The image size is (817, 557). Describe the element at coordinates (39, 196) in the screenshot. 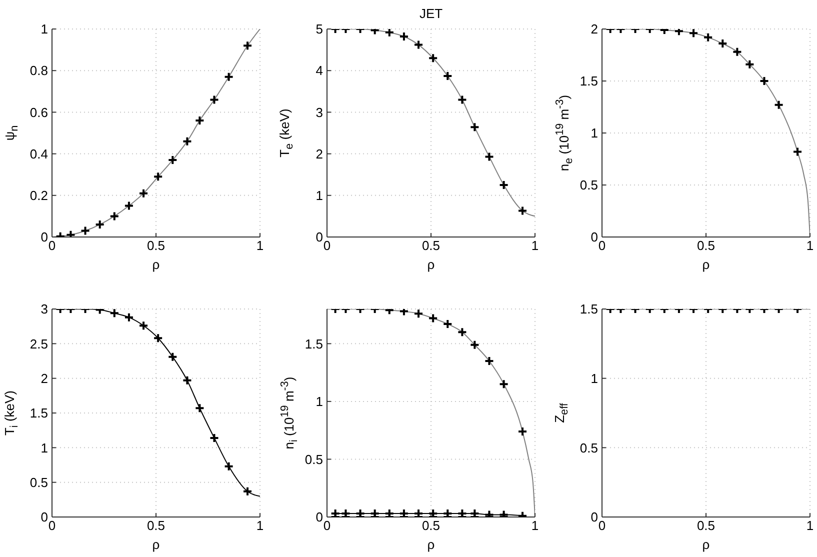

I see `y-tick-label: 0.2` at that location.